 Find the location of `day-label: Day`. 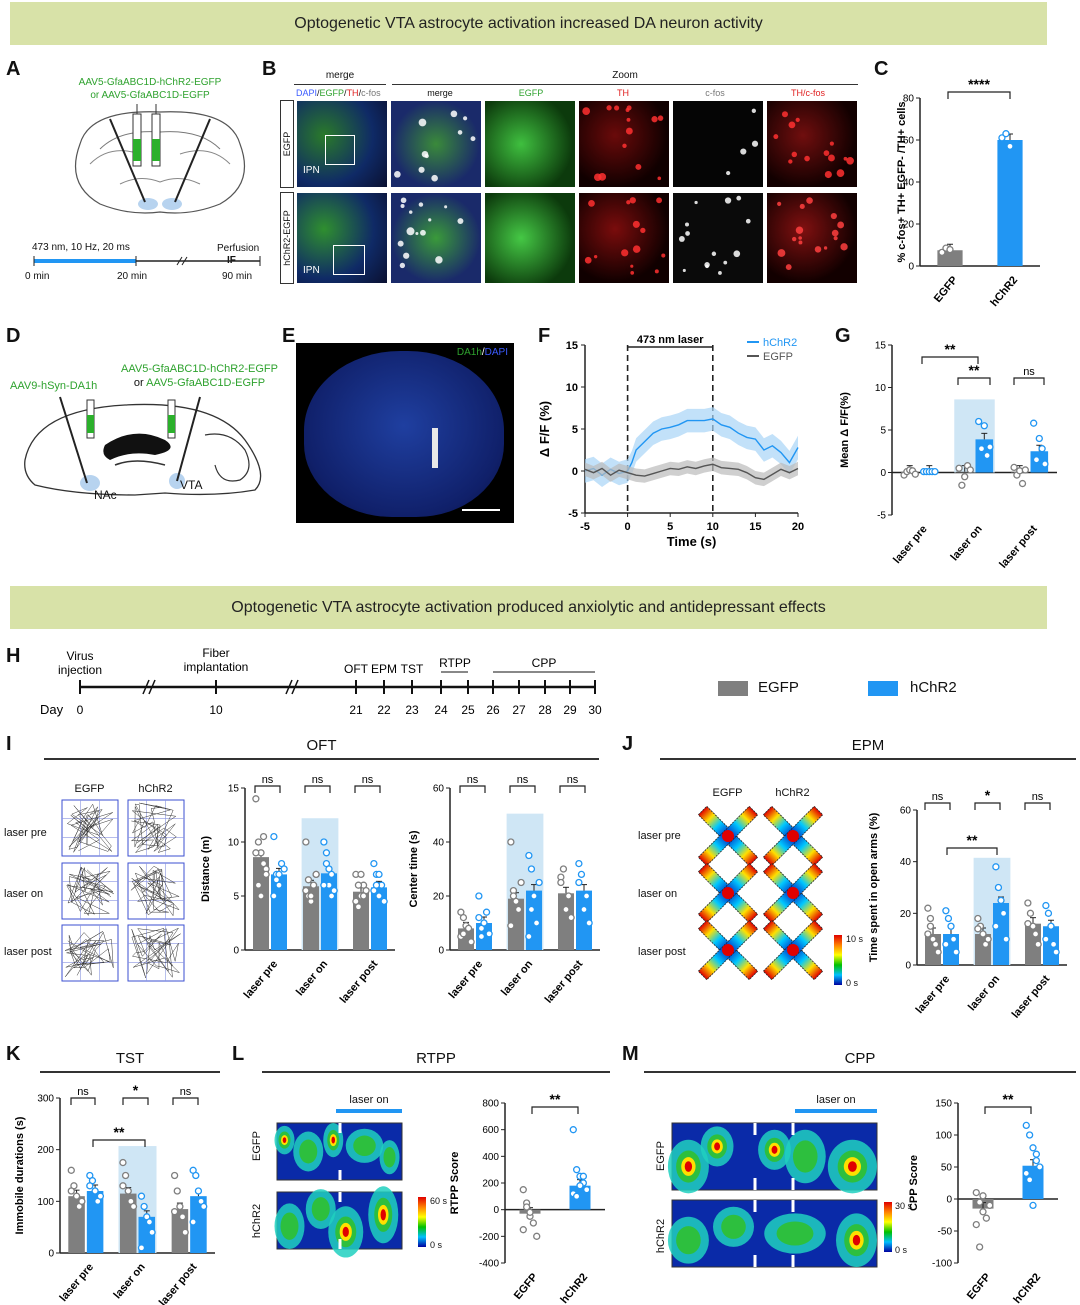

day-label: Day is located at coordinates (52, 709).